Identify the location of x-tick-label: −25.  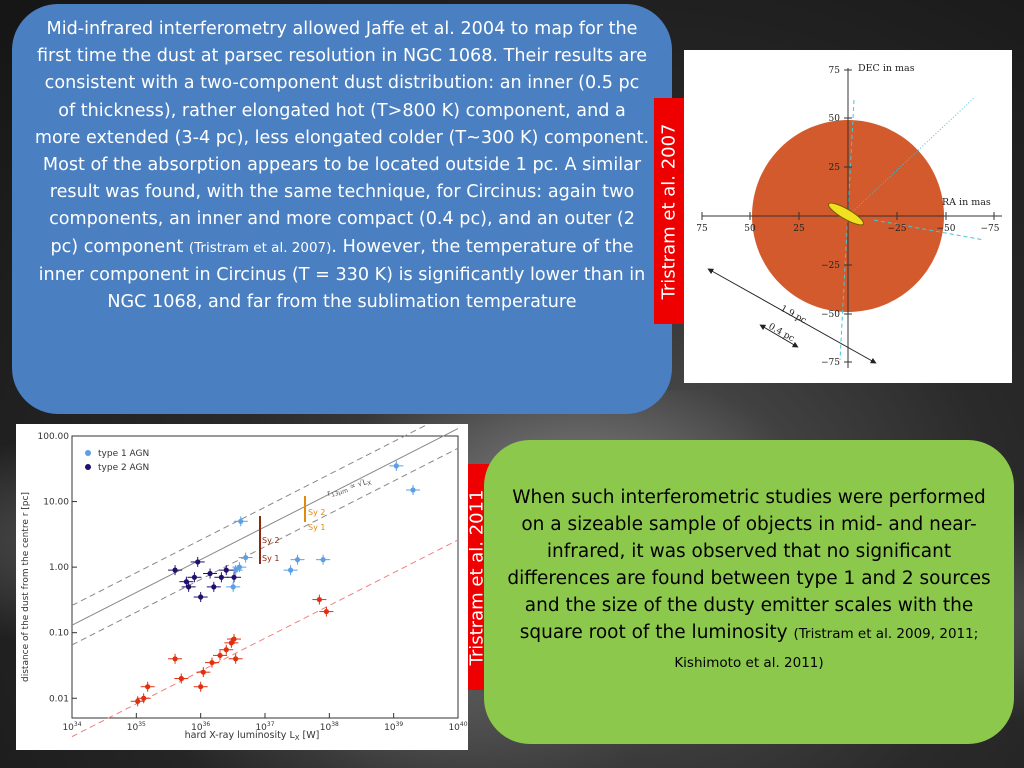
(897, 229).